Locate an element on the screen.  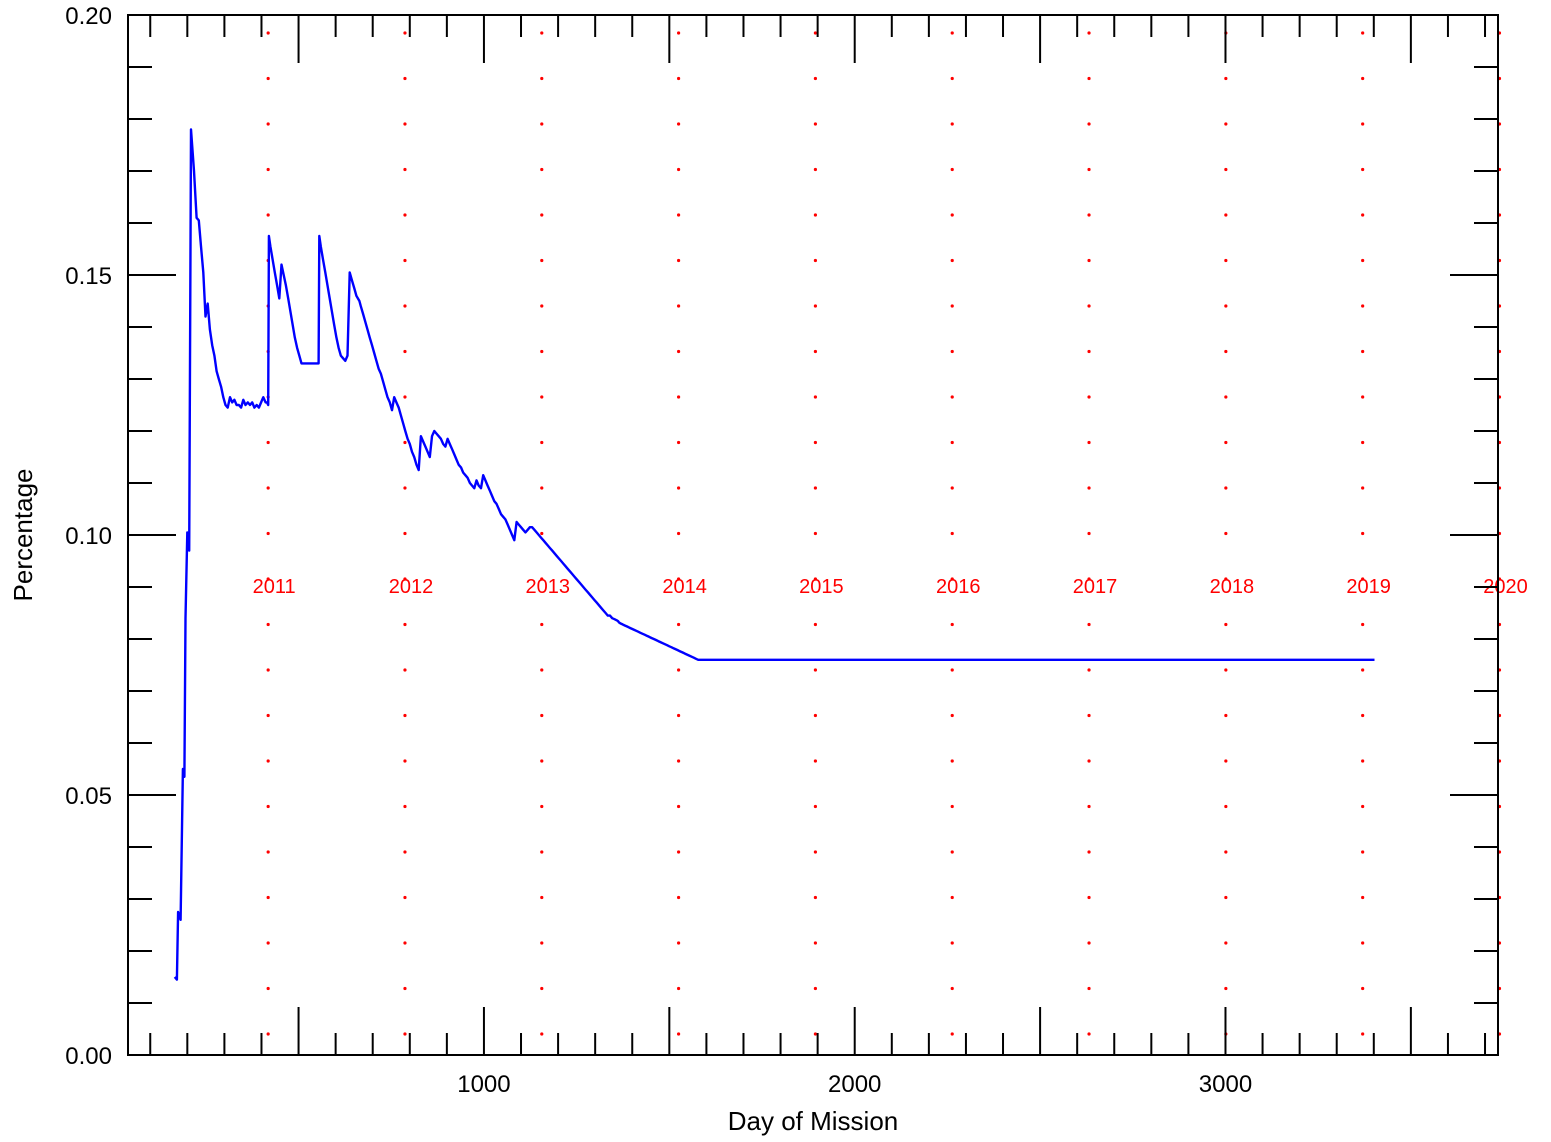
y-axis-title: Percentage is located at coordinates (23, 535).